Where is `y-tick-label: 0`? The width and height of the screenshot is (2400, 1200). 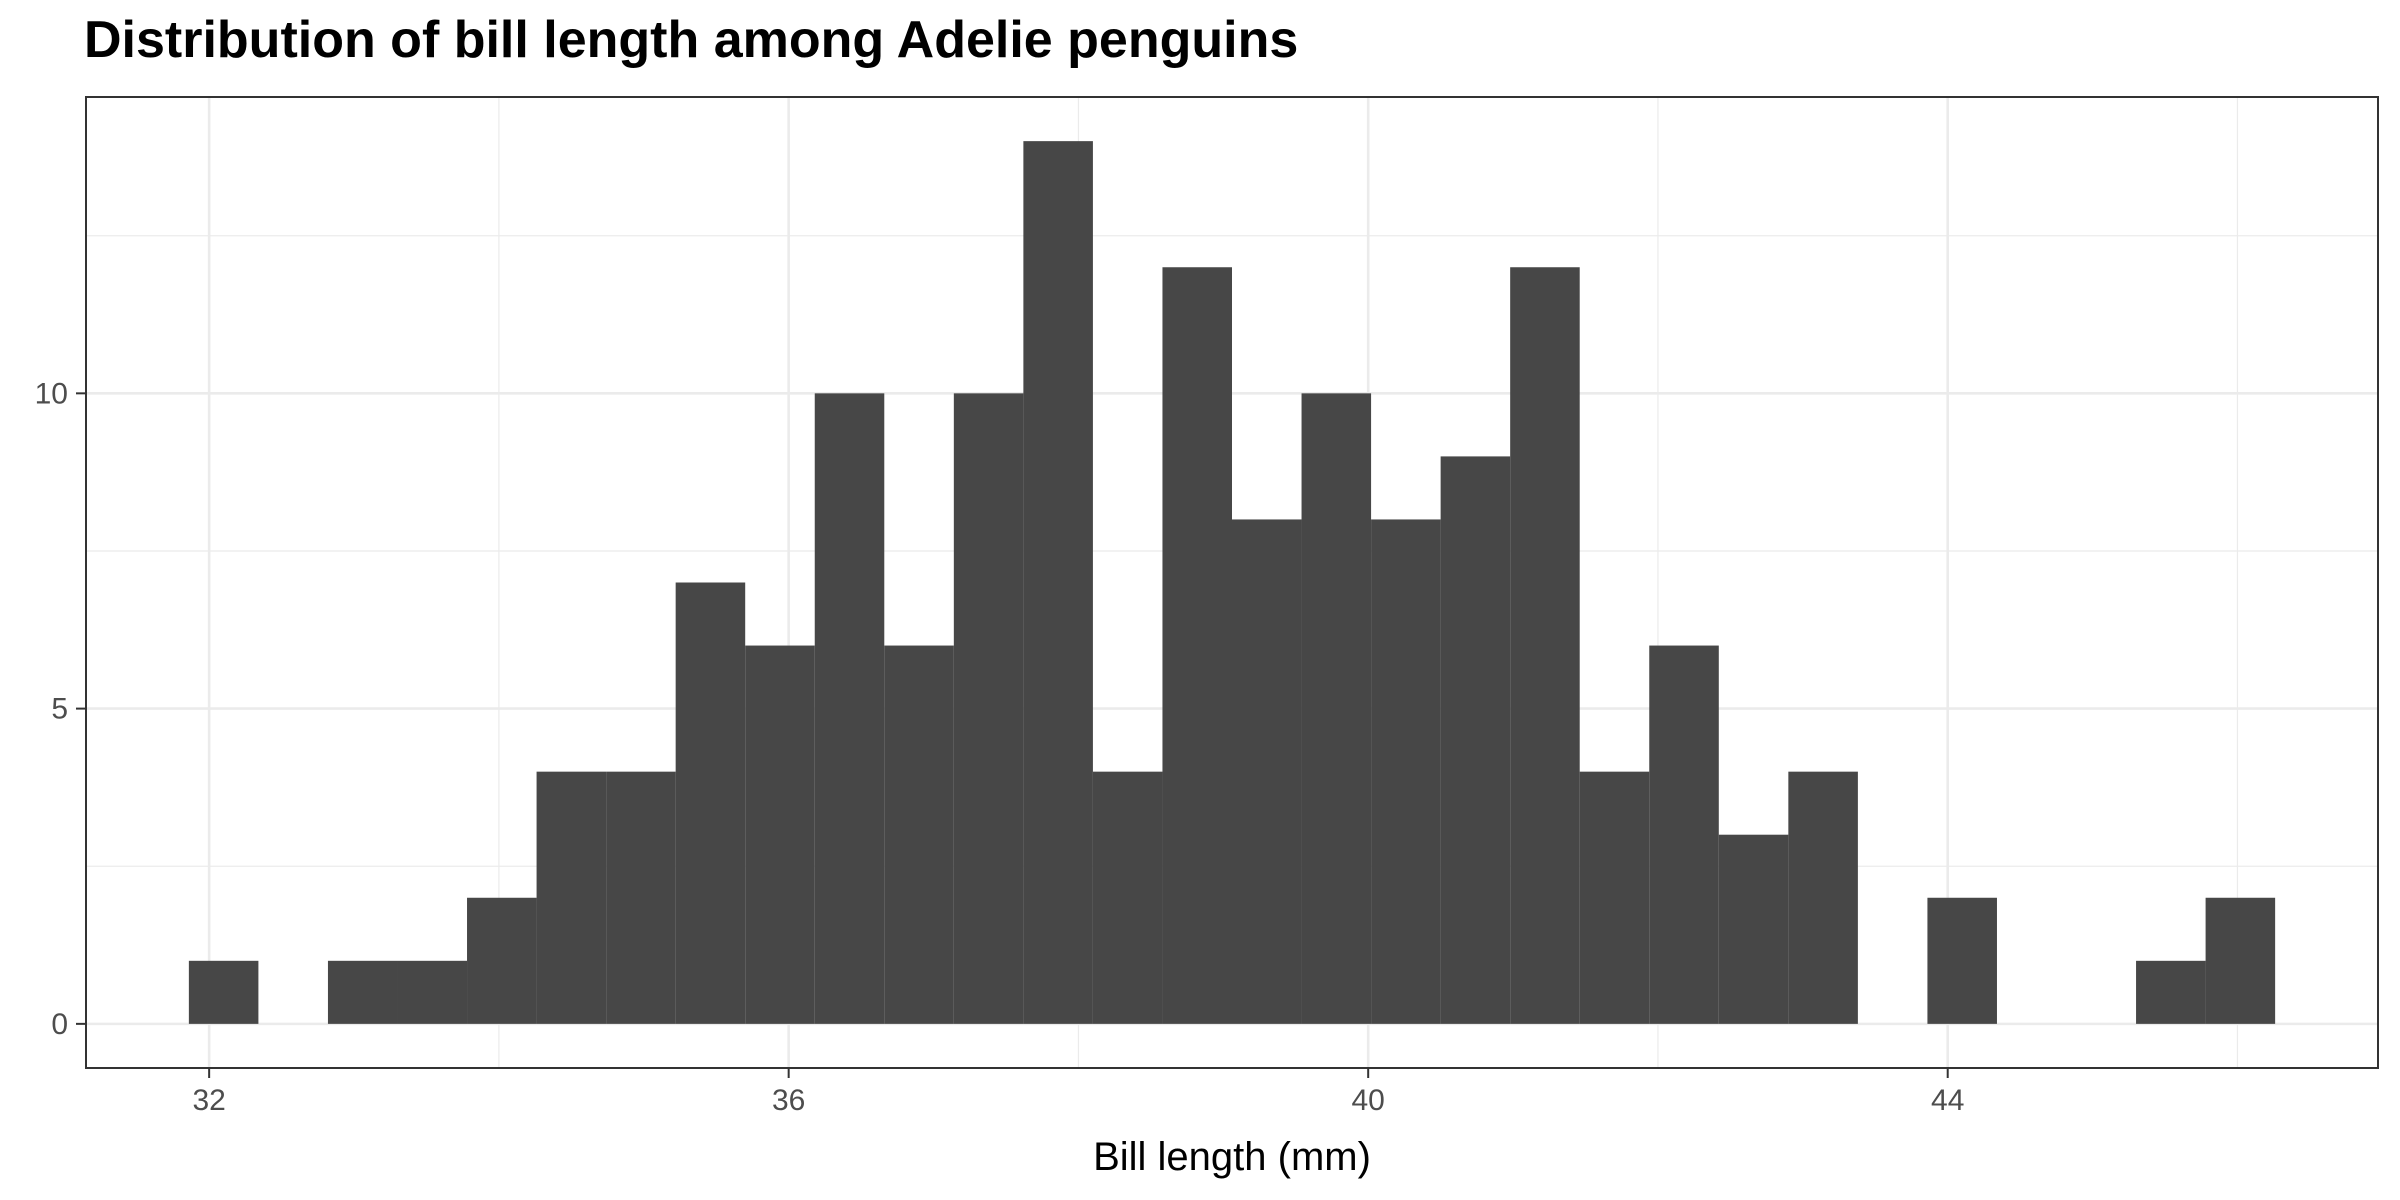 y-tick-label: 0 is located at coordinates (59, 1024).